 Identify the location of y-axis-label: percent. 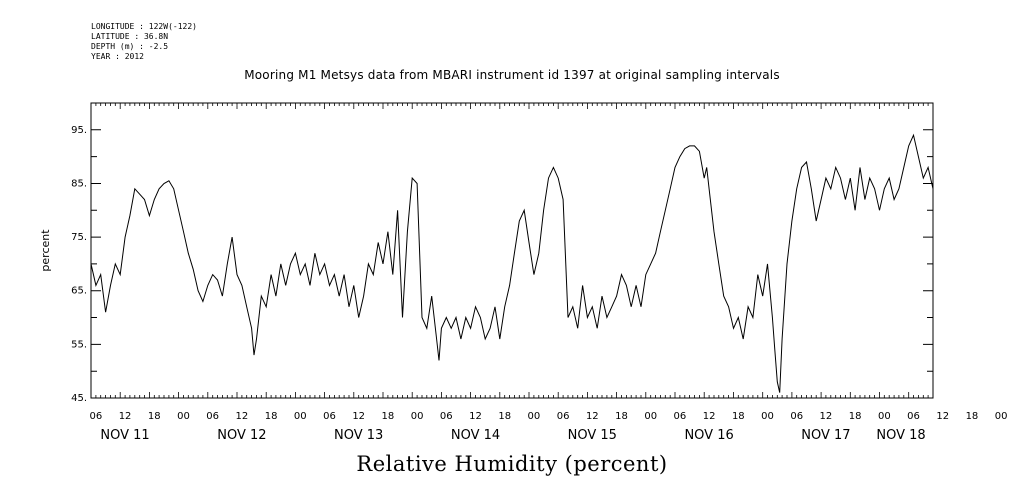
(45, 250).